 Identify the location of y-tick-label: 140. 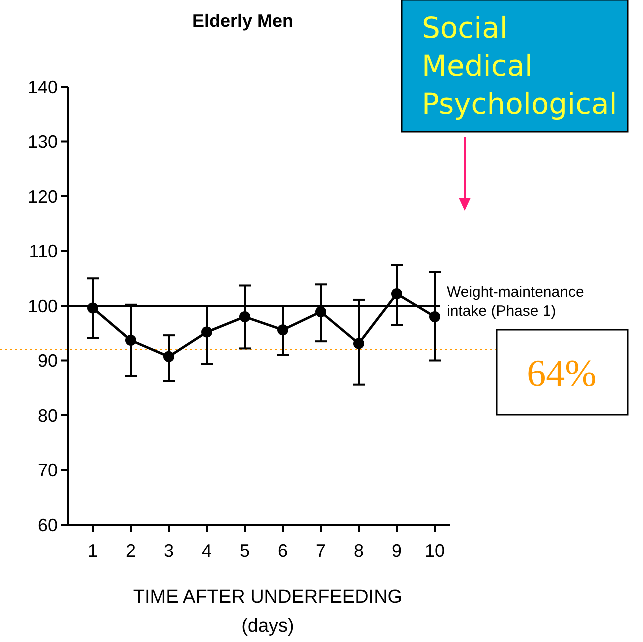
(43, 87).